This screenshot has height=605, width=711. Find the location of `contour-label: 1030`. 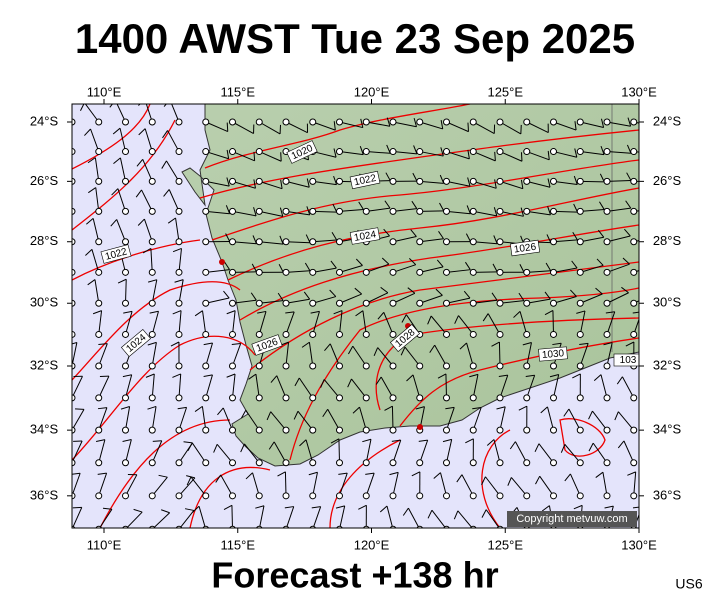

contour-label: 1030 is located at coordinates (553, 354).